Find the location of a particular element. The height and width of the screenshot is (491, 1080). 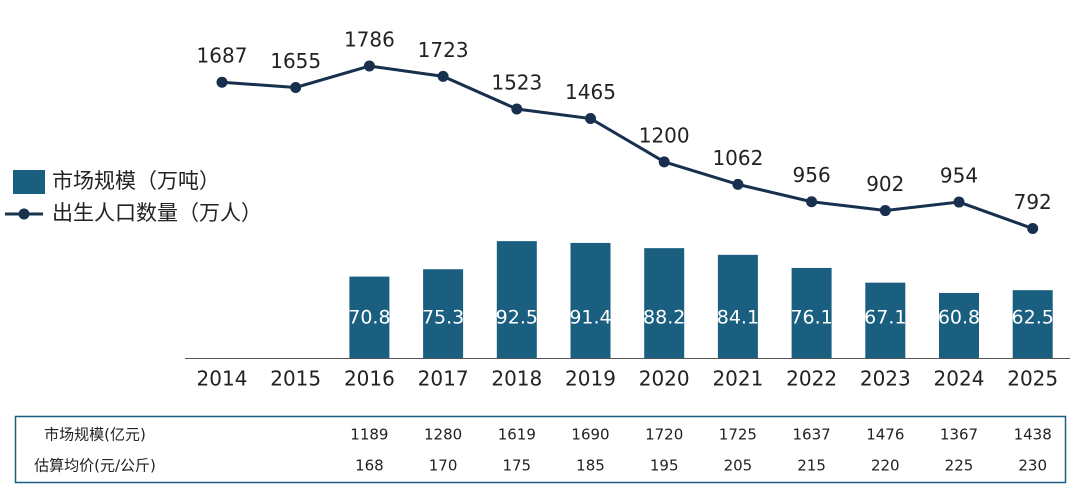

legend-label: 市场规模（万吨） is located at coordinates (136, 181).